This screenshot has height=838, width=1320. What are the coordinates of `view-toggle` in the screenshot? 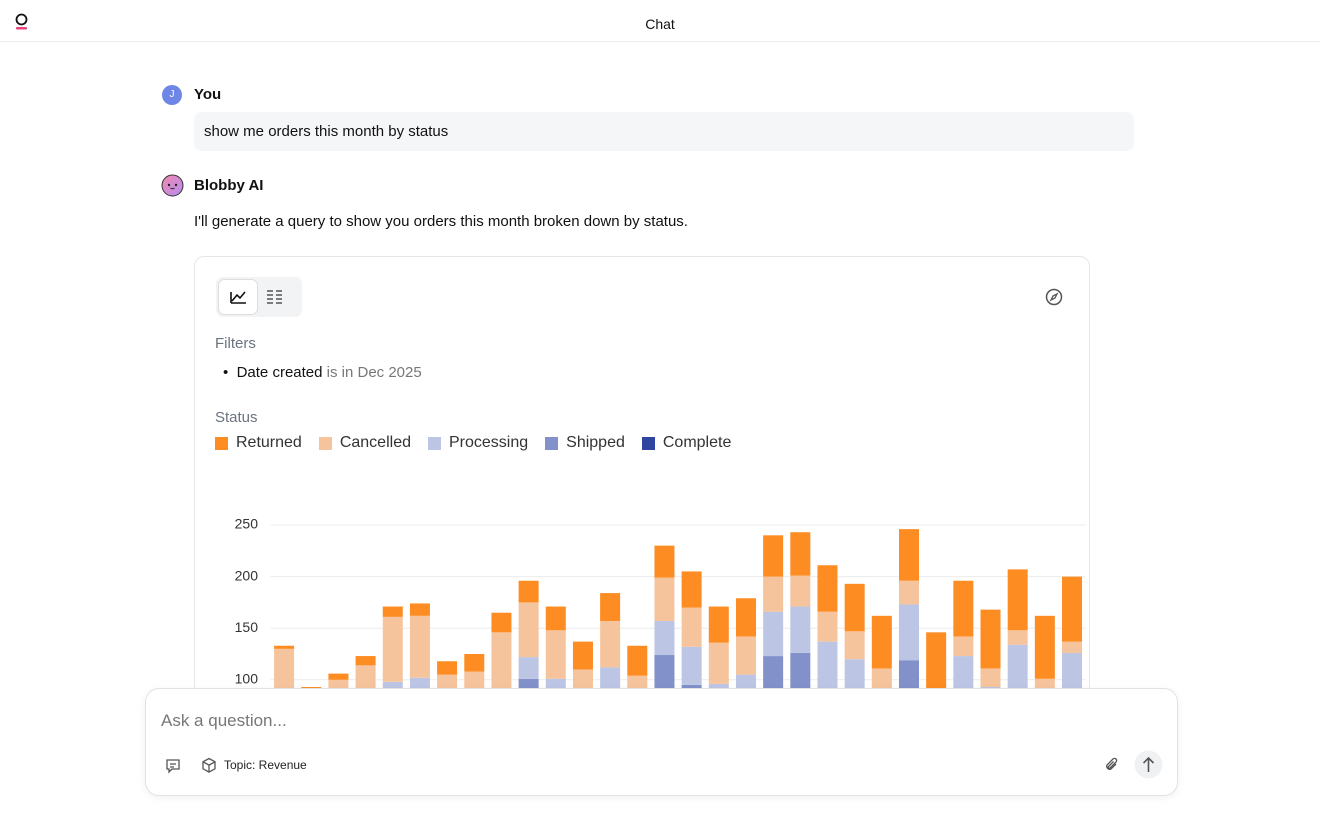 It's located at (259, 297).